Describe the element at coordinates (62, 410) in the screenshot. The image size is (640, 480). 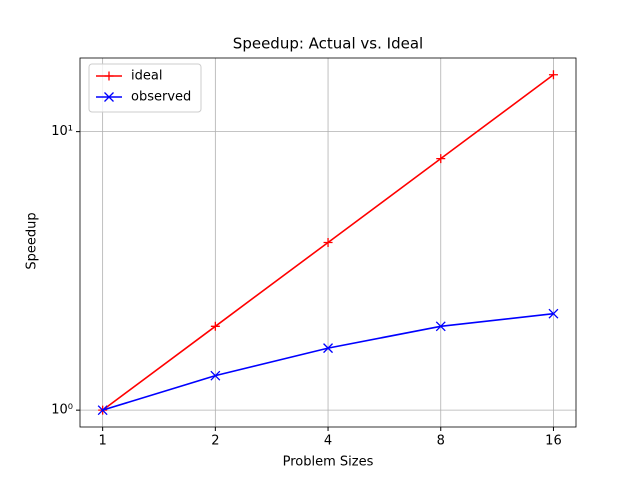
I see `y-tick-label: 10⁰` at that location.